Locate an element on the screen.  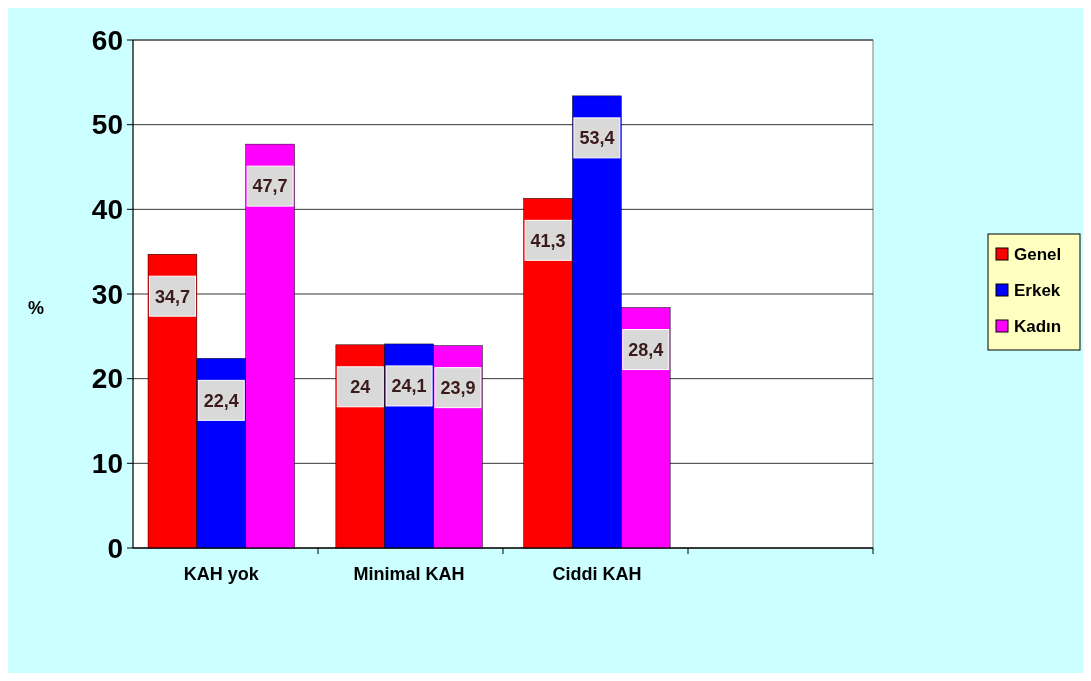
y-axis-title: % is located at coordinates (36, 308).